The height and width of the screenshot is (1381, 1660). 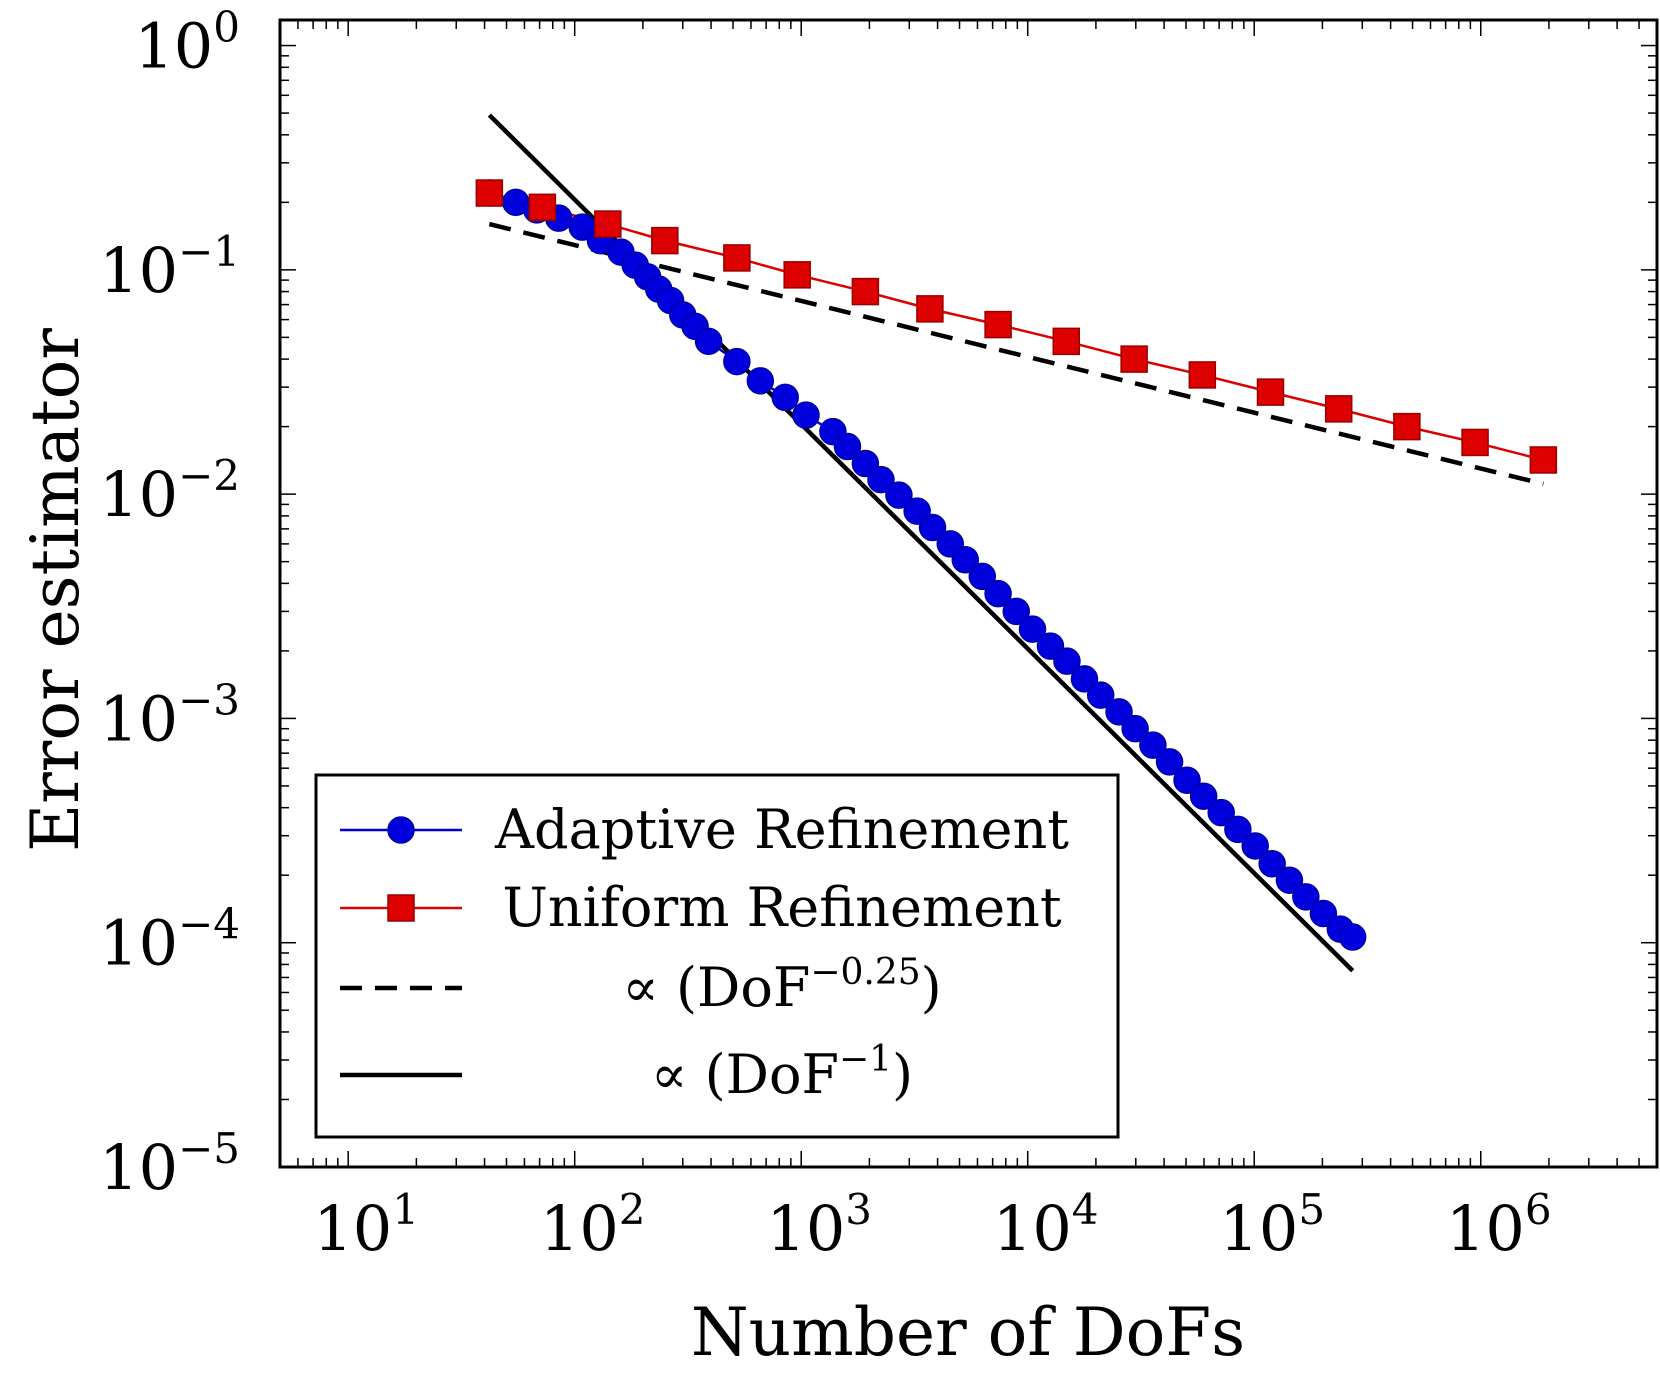 I want to click on legend-label: Uniform Refinement, so click(x=782, y=907).